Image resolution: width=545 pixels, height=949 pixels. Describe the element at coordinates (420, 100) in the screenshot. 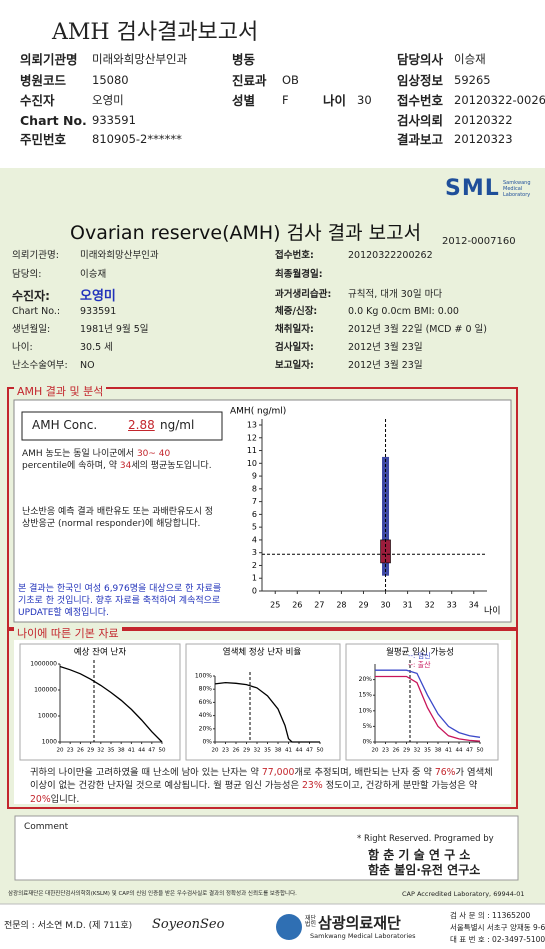

I see `field-label: 접수번호` at that location.